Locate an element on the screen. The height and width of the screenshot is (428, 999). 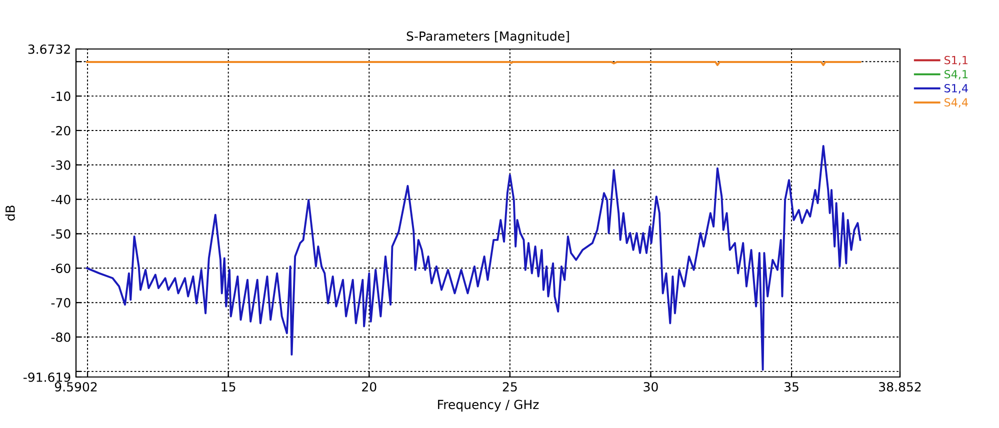
x-tick-label: 20 is located at coordinates (369, 387).